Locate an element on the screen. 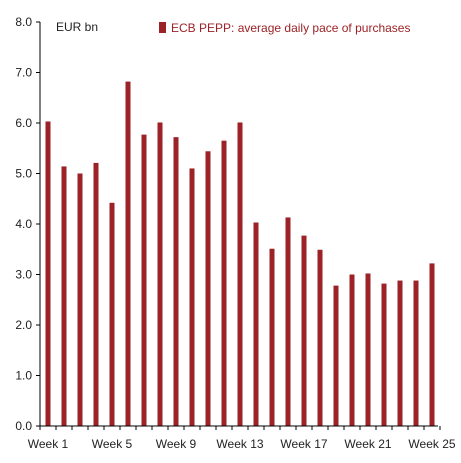  legend-swatch is located at coordinates (162, 27).